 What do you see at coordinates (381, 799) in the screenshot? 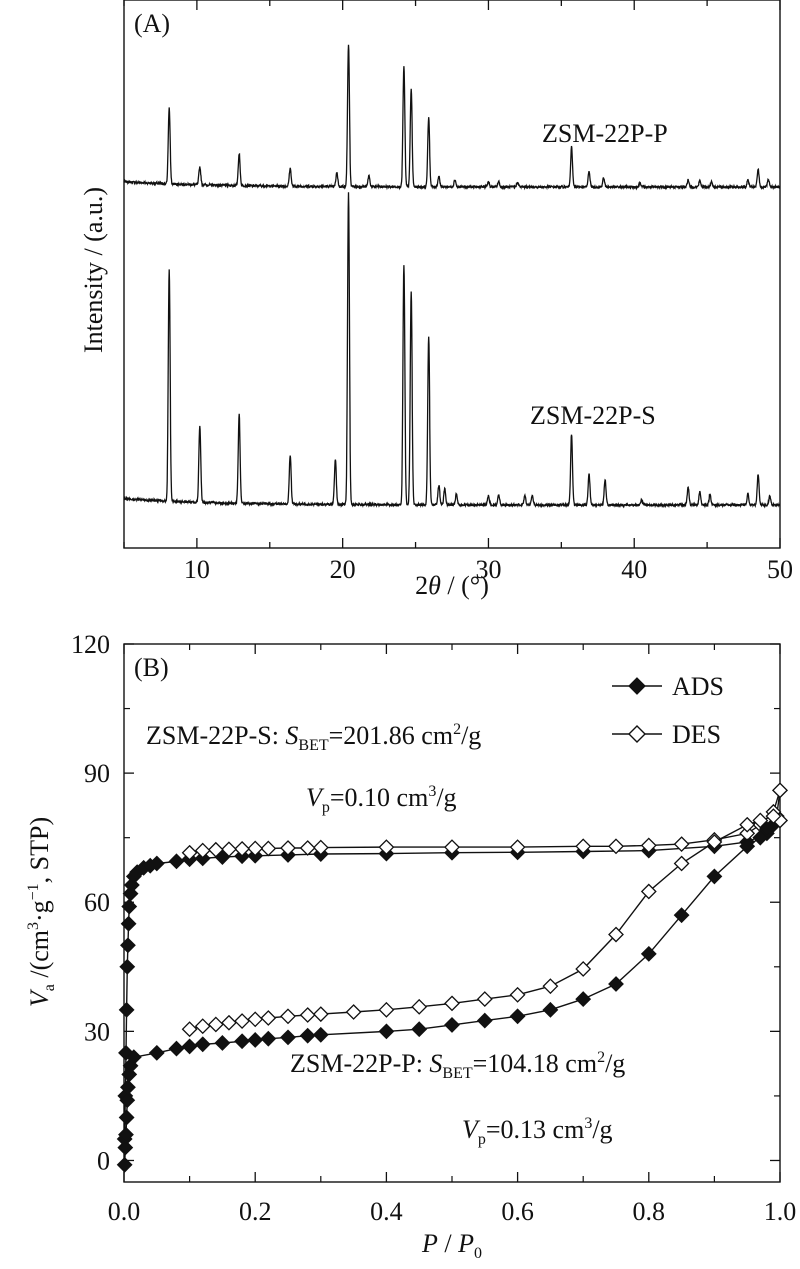
I see `annotation-vp-s: Vp=0.10 cm3/g` at bounding box center [381, 799].